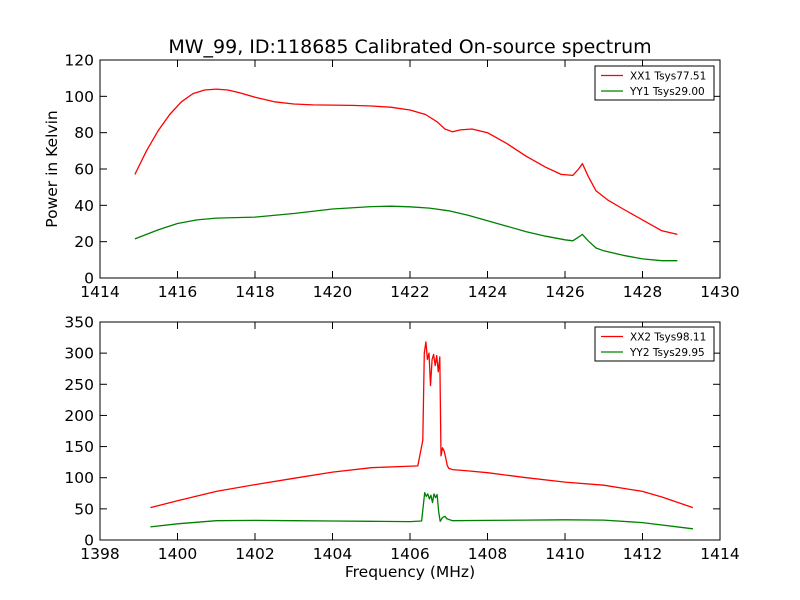  I want to click on top-y-tick-label: 60, so click(84, 170).